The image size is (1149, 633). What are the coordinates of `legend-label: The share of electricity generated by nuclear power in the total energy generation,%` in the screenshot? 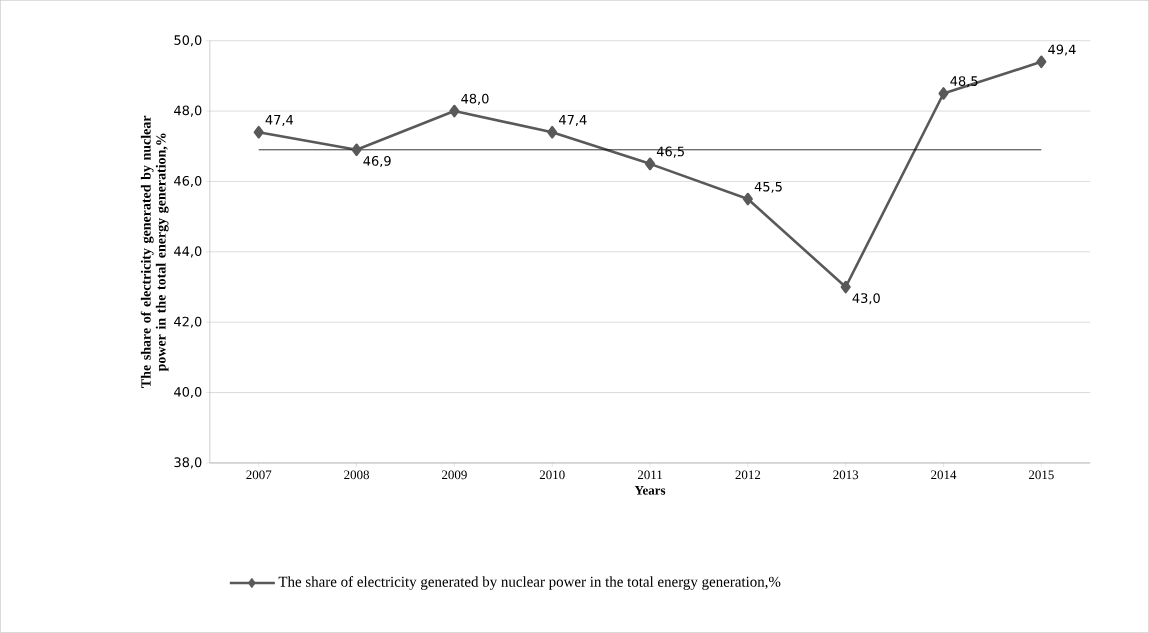 It's located at (529, 583).